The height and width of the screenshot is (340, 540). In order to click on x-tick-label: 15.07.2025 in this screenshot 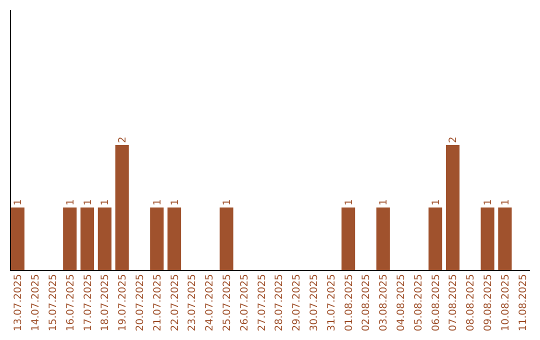, I will do `click(53, 303)`.